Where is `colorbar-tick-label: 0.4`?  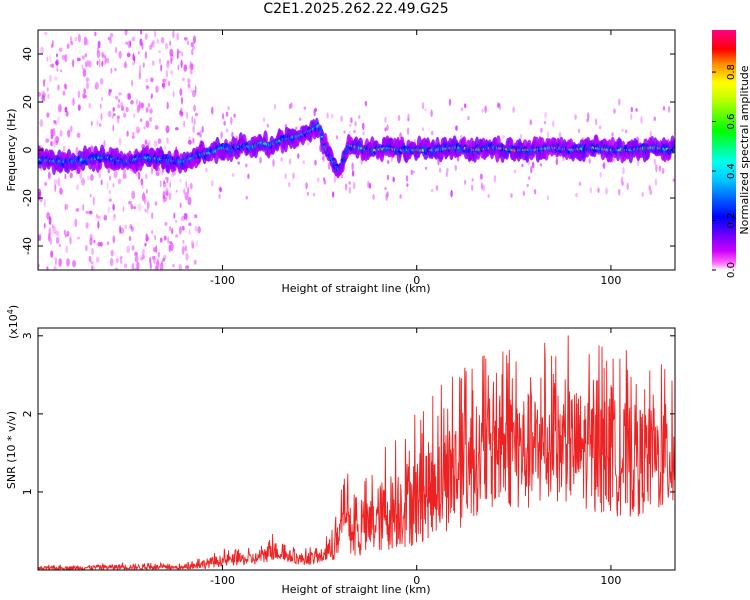 colorbar-tick-label: 0.4 is located at coordinates (731, 171).